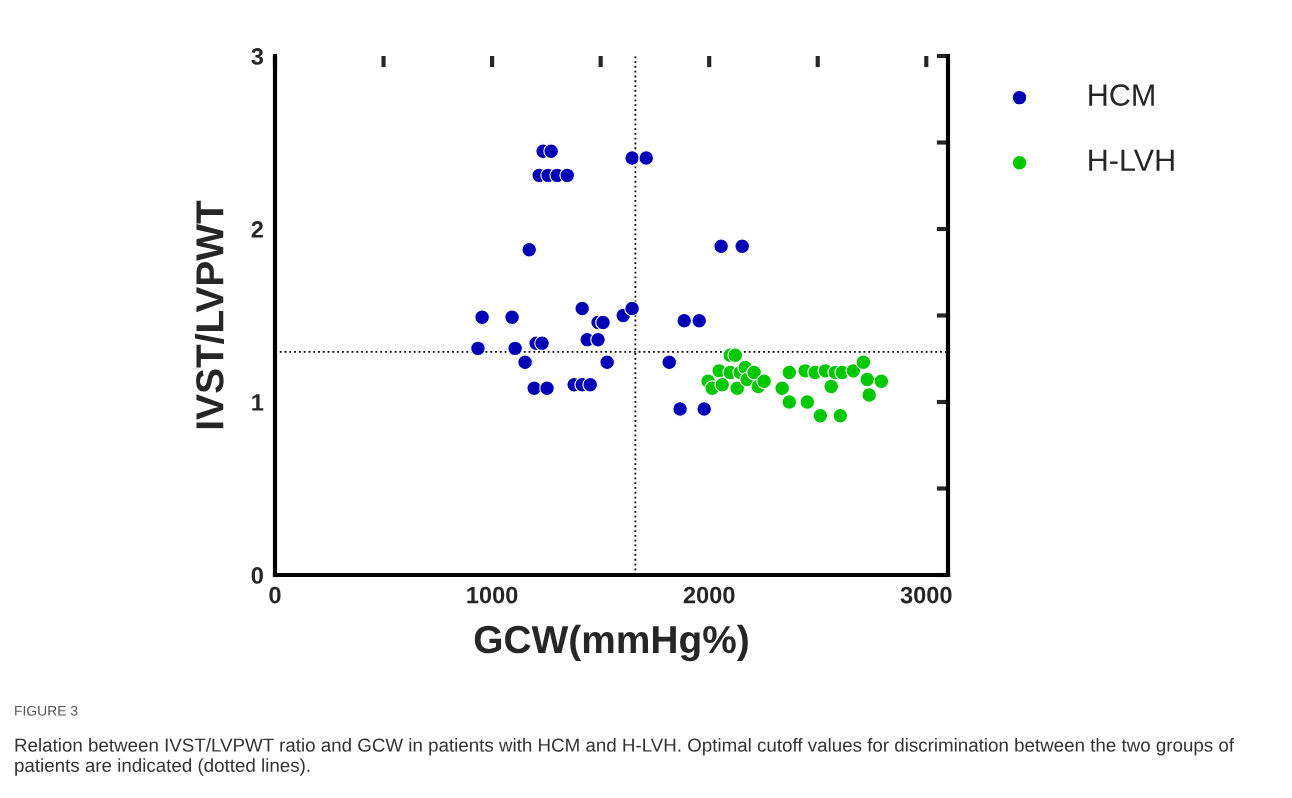 The width and height of the screenshot is (1292, 798). What do you see at coordinates (611, 643) in the screenshot?
I see `x-axis-title: GCW(mmHg%)` at bounding box center [611, 643].